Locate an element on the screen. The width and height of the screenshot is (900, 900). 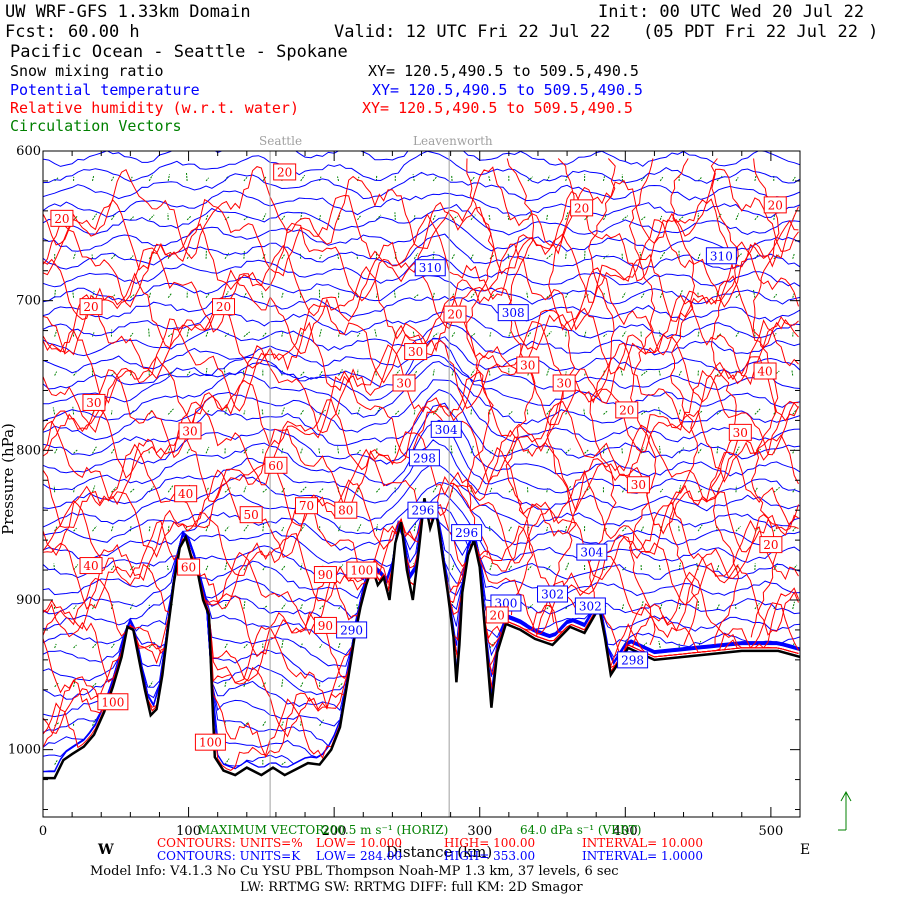
theta-contour-label: 302 is located at coordinates (552, 595).